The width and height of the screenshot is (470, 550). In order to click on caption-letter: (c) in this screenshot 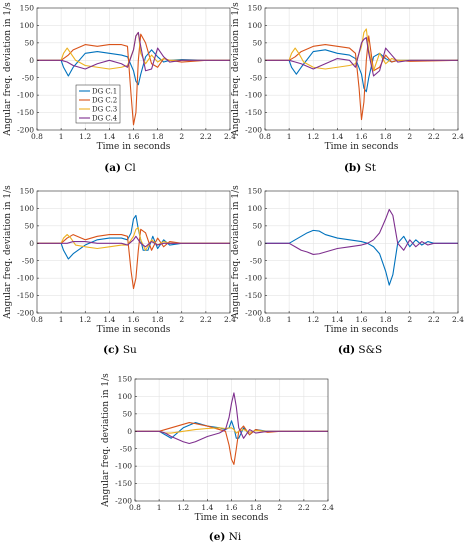, I will do `click(111, 350)`.